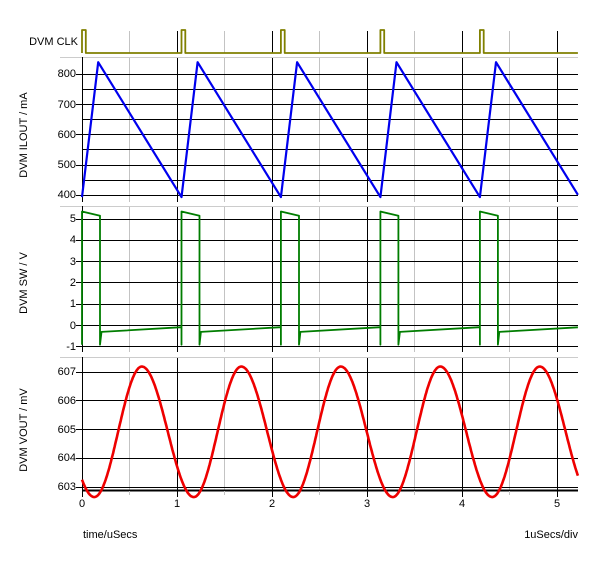 This screenshot has height=563, width=600. What do you see at coordinates (82, 504) in the screenshot?
I see `x-tick-label: 0` at bounding box center [82, 504].